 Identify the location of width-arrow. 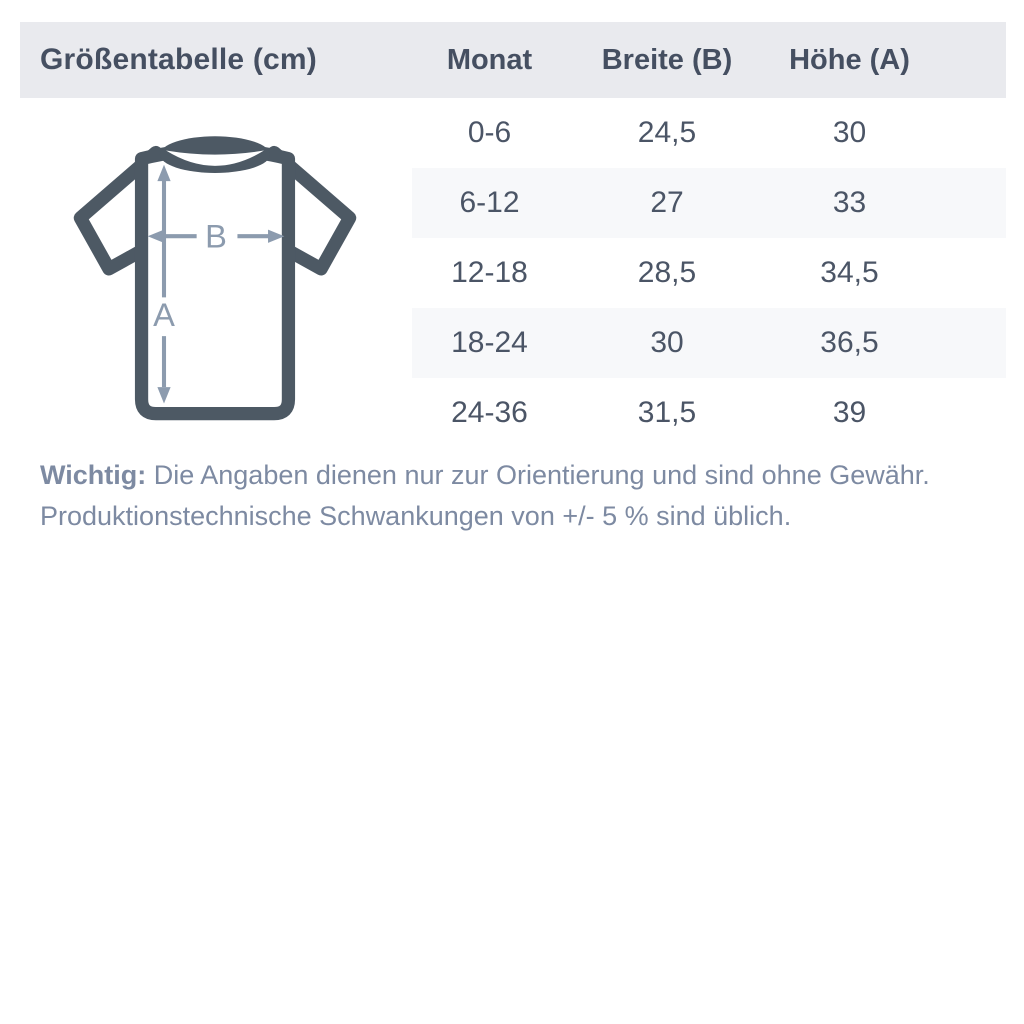
(216, 236).